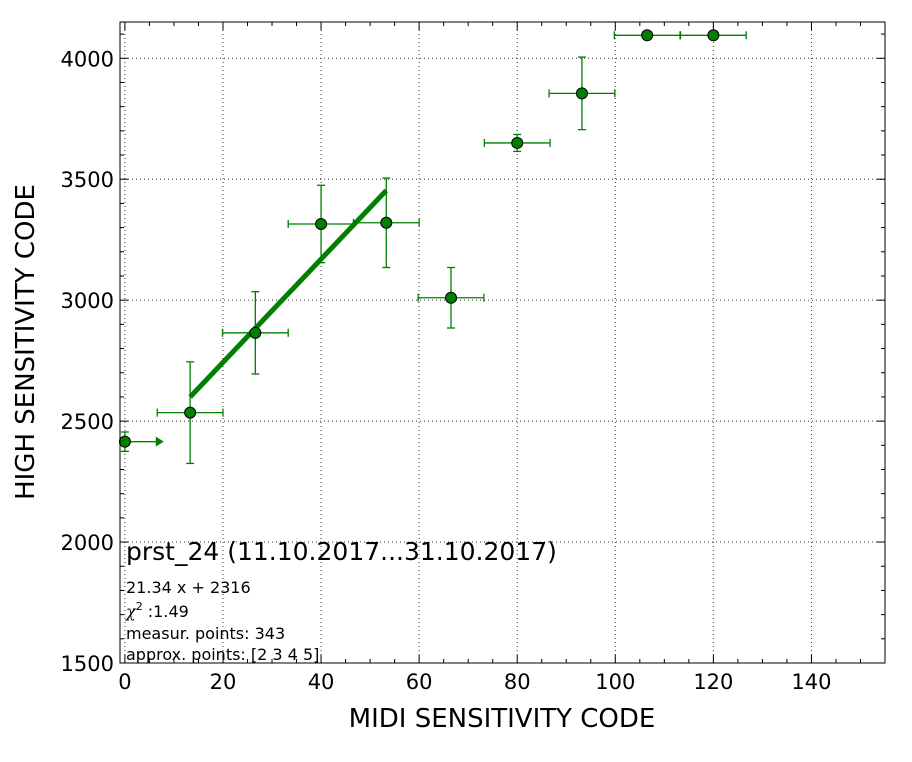 The width and height of the screenshot is (912, 762). What do you see at coordinates (166, 611) in the screenshot?
I see `chi-value: :1.49` at bounding box center [166, 611].